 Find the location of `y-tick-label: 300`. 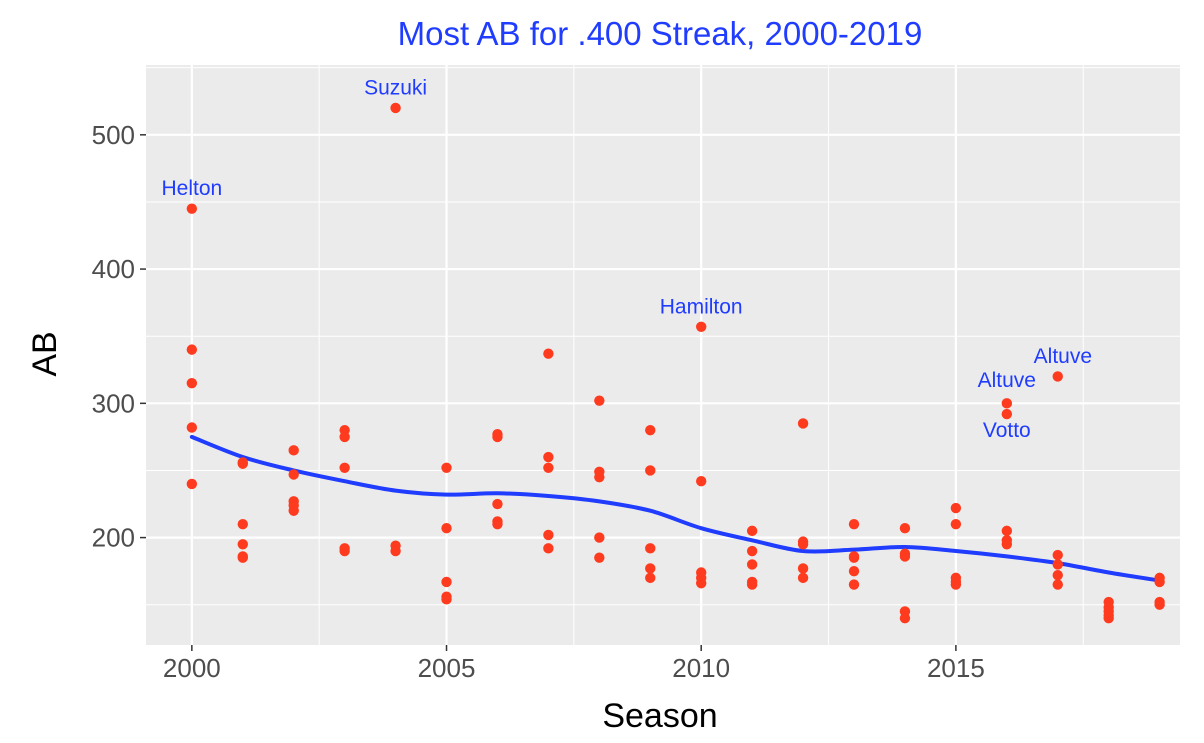

y-tick-label: 300 is located at coordinates (113, 403).